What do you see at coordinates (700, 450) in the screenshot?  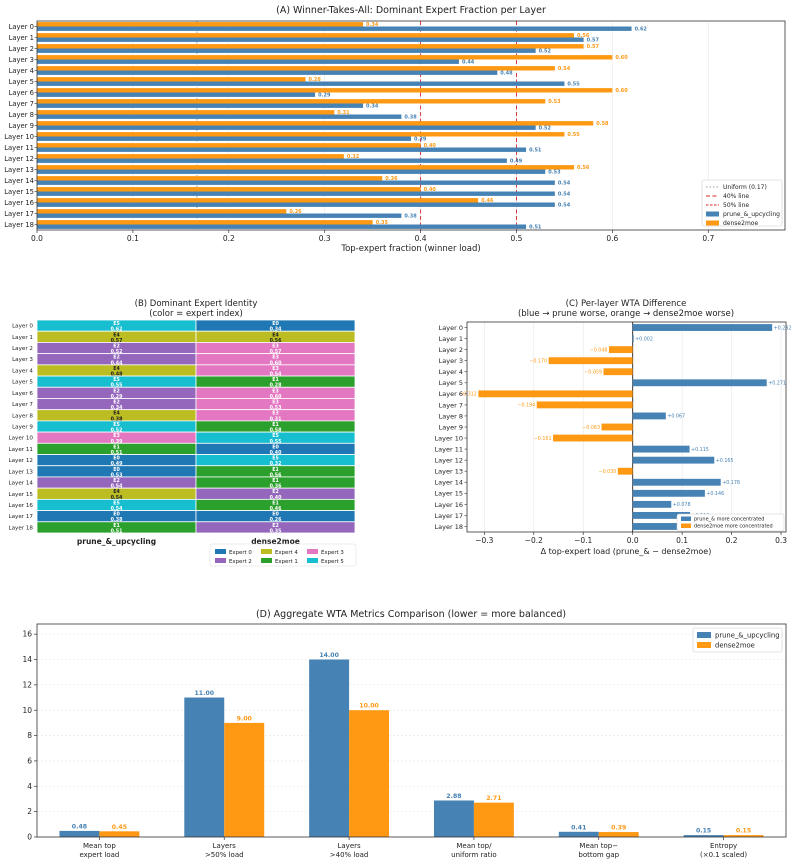 I see `panel-c-value-label: +0.115` at bounding box center [700, 450].